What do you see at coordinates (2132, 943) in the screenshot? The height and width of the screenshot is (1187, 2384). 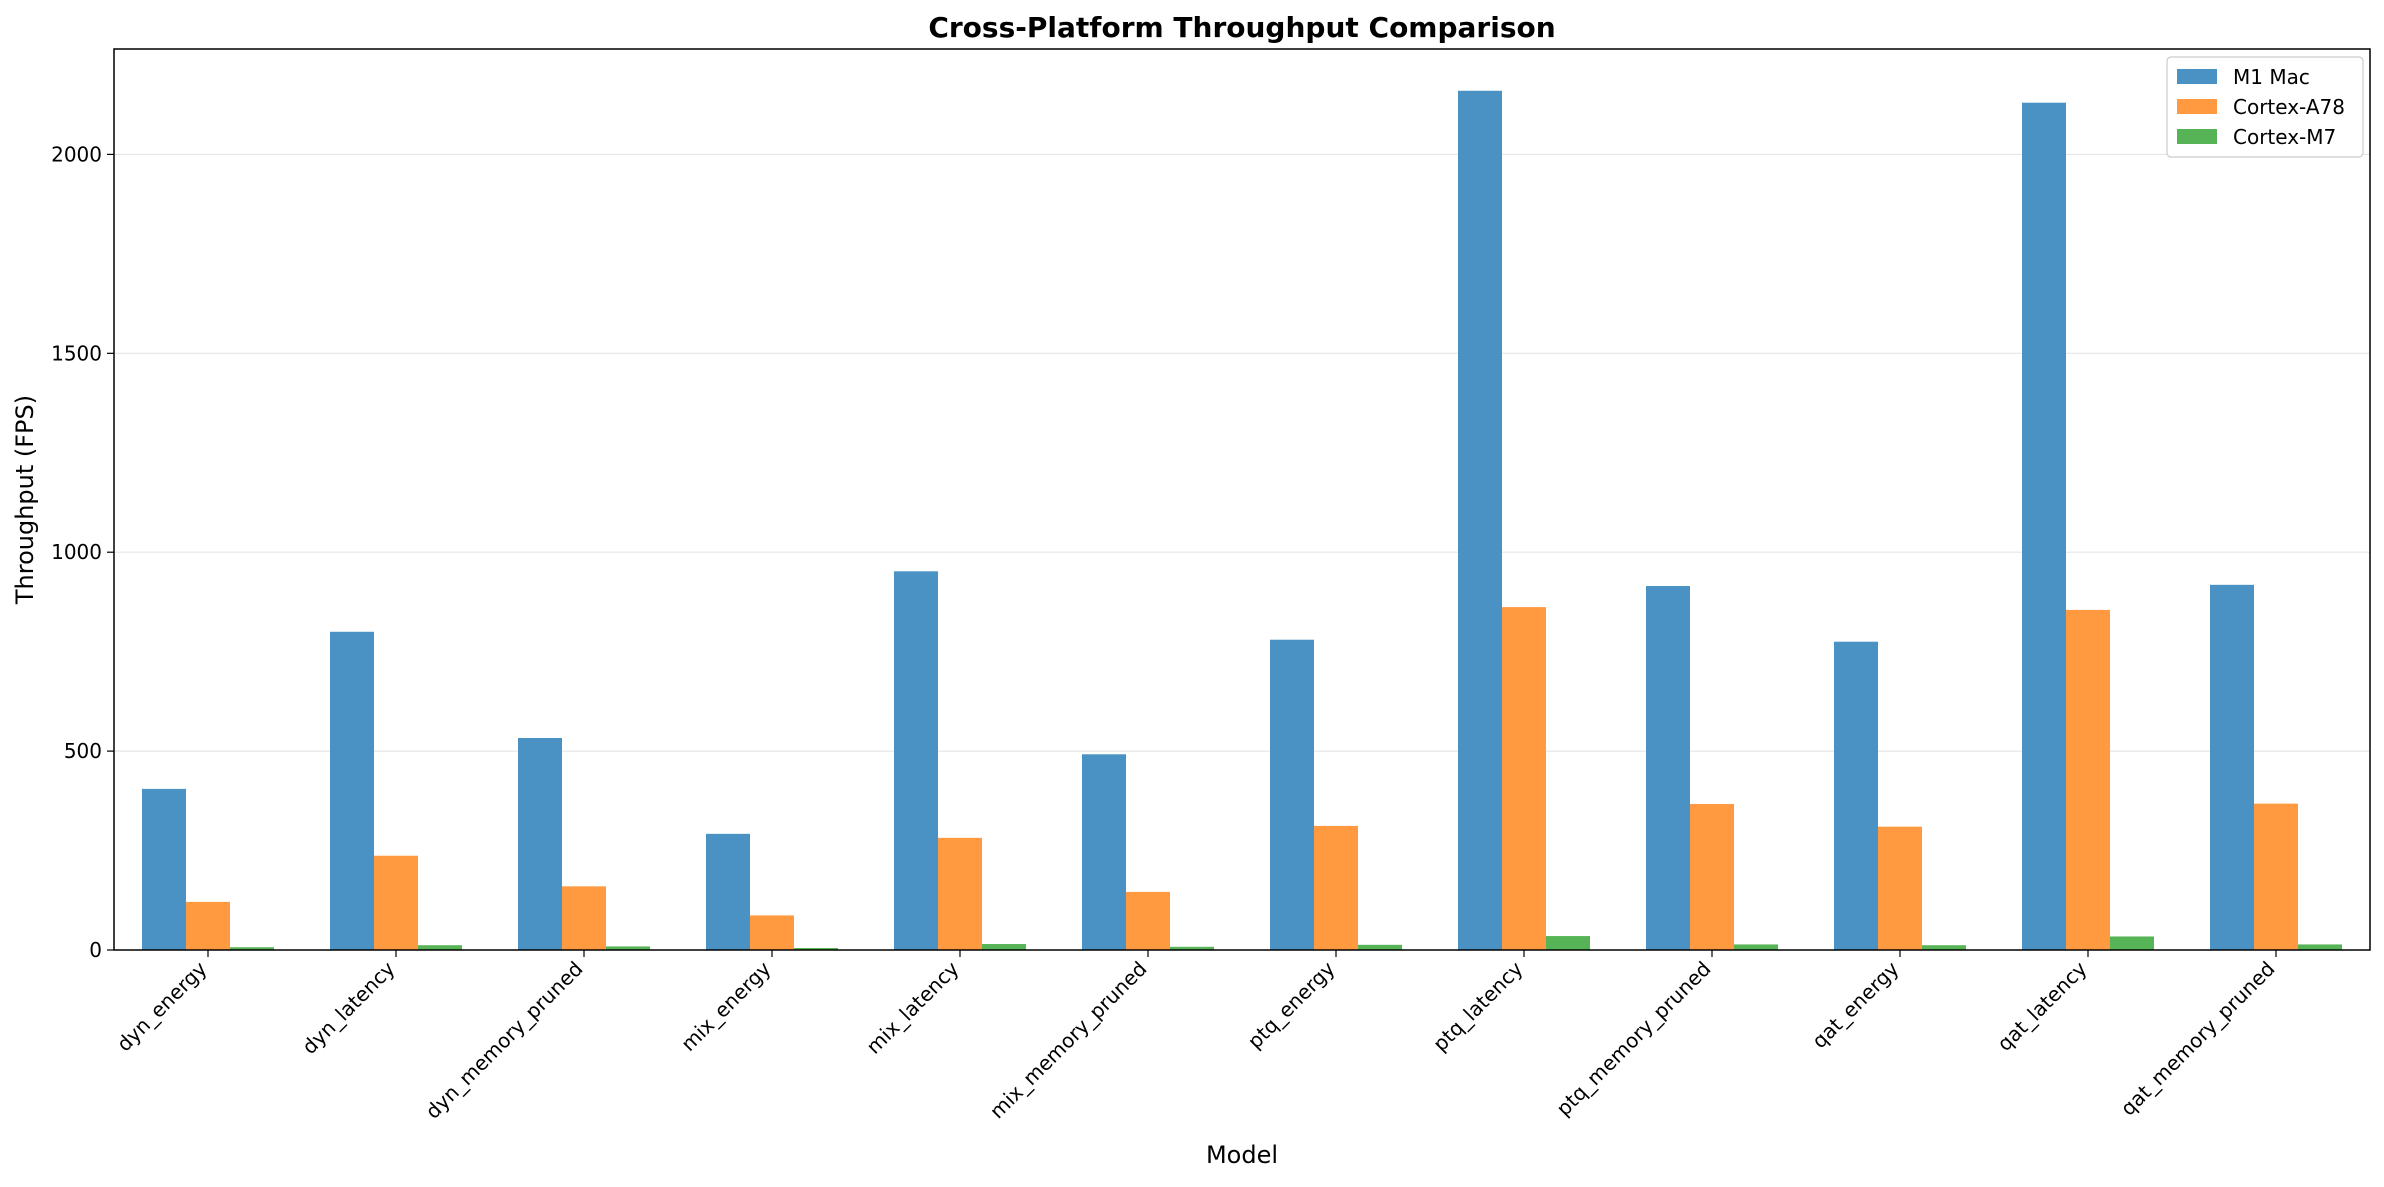 I see `bar-cortex-m7-qat-latency` at bounding box center [2132, 943].